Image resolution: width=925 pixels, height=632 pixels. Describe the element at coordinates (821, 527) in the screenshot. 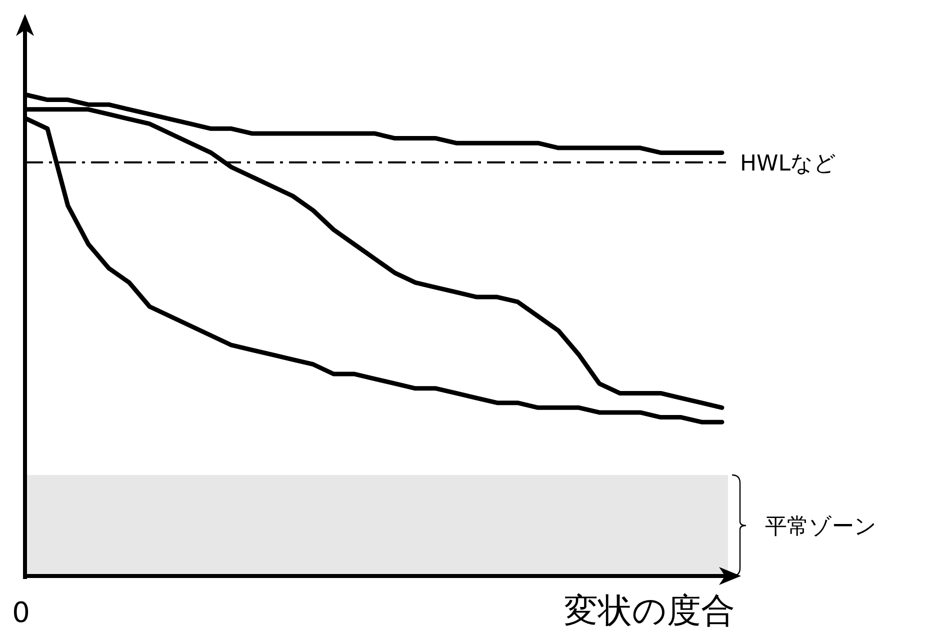

I see `band-label: 平常ゾーン` at that location.